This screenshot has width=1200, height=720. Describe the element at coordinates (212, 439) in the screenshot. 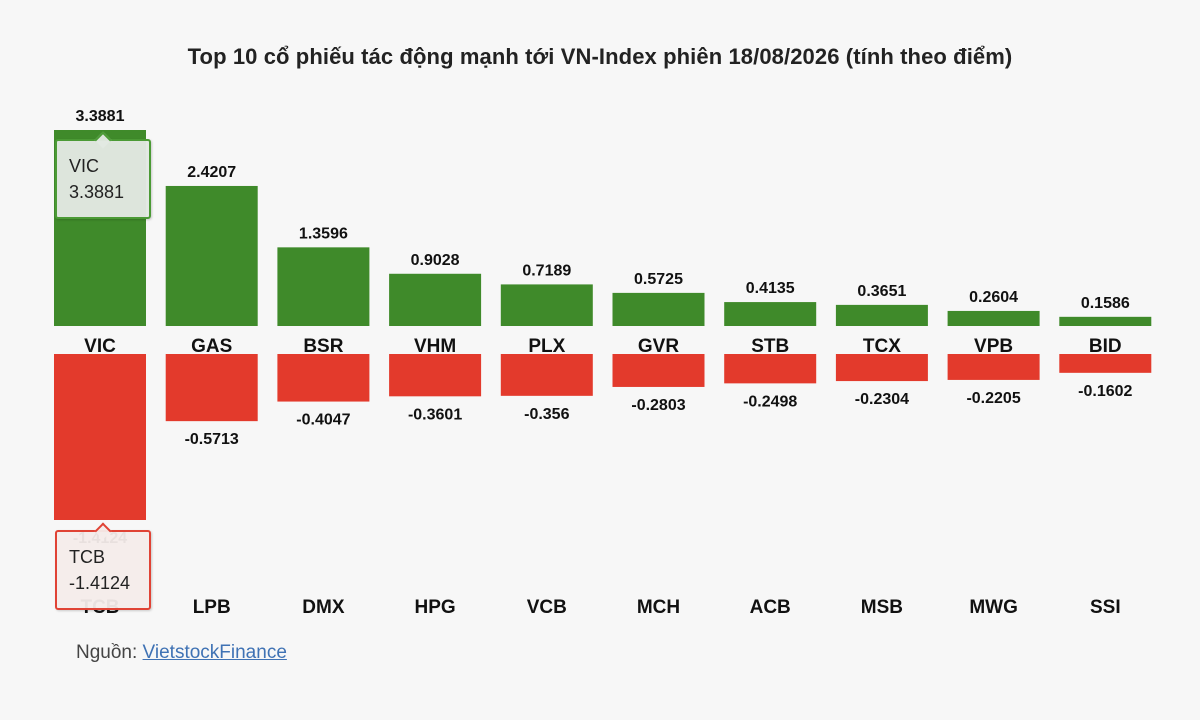

I see `data-label-lpb: -0.5713` at that location.